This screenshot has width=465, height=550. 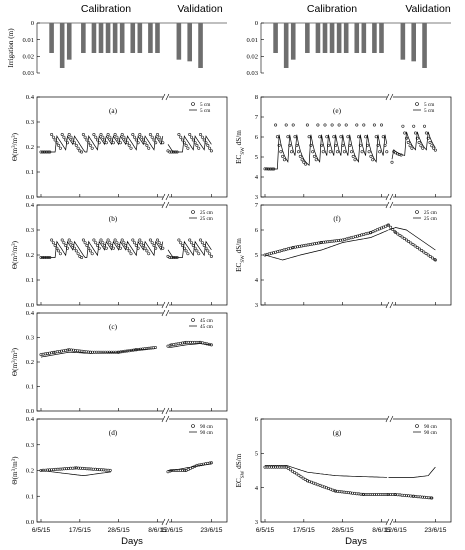 What do you see at coordinates (206, 213) in the screenshot?
I see `panel-b-legend-observed-label: 25 cm` at bounding box center [206, 213].